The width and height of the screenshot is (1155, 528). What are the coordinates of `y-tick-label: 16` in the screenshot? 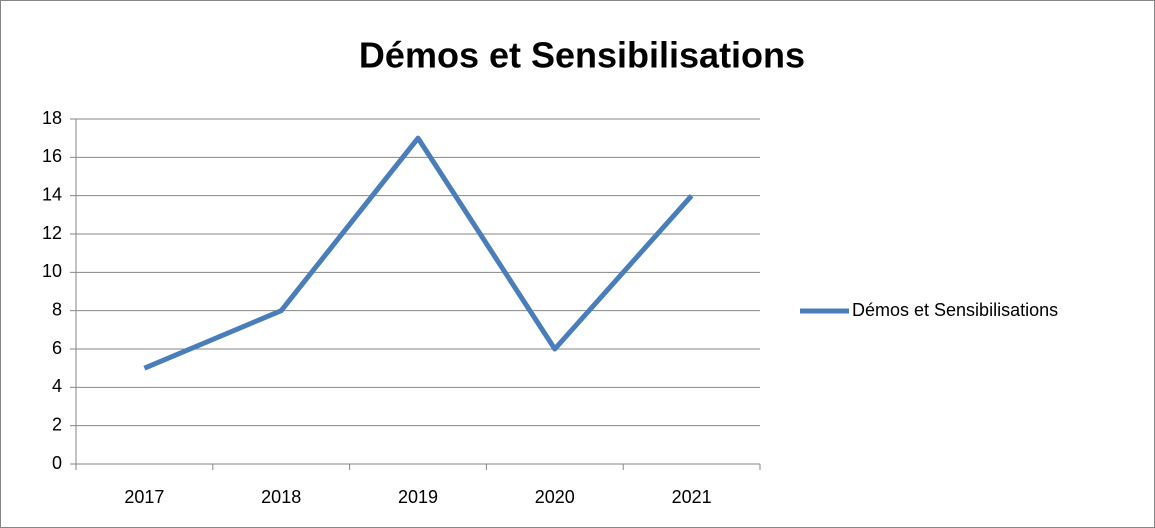 It's located at (52, 156).